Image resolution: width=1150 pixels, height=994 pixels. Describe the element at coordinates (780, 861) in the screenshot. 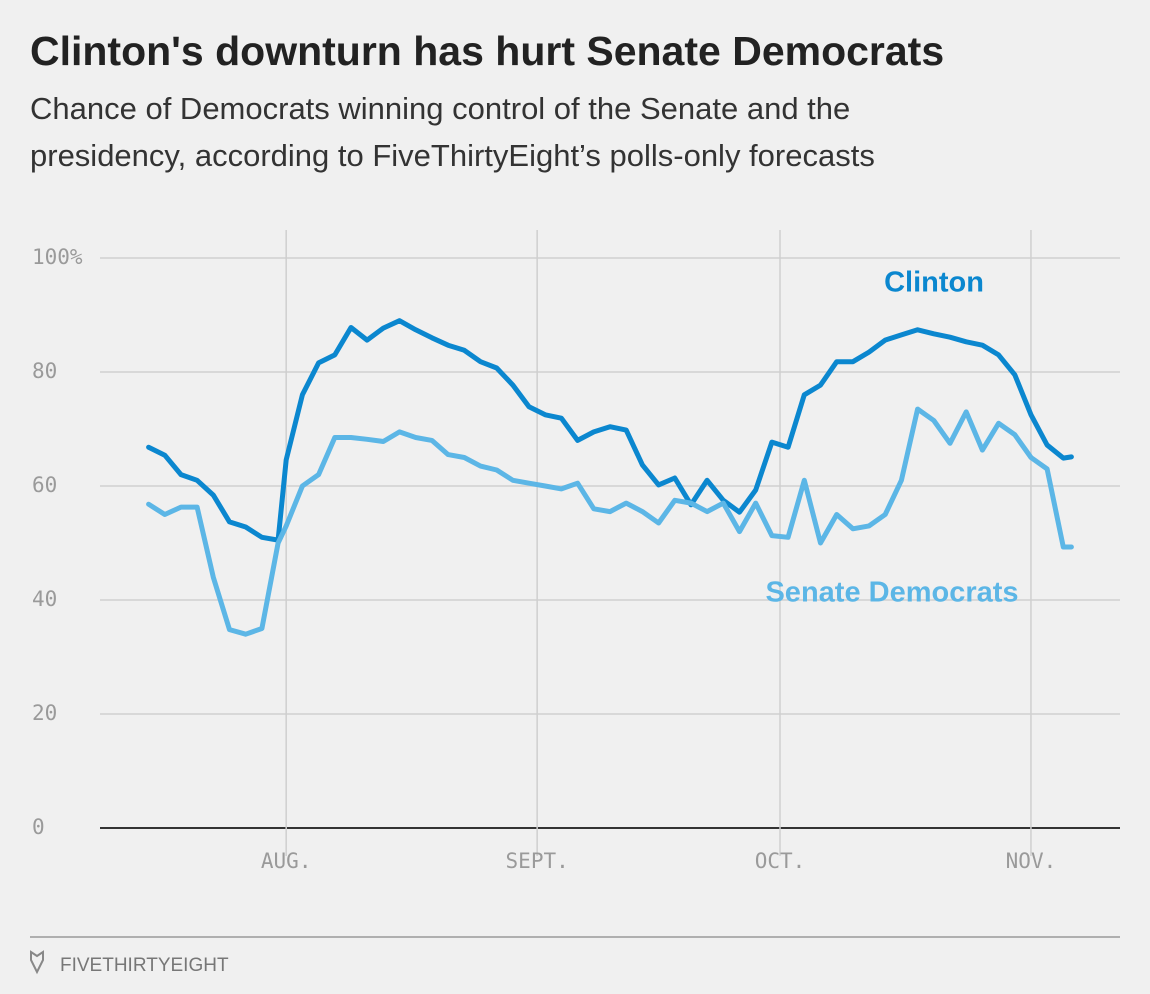

I see `x-tick-label: OCT.` at that location.